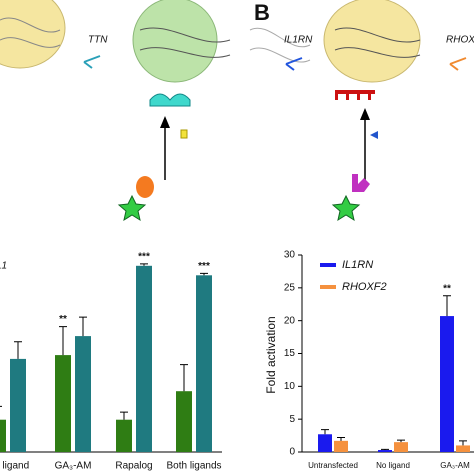 The width and height of the screenshot is (474, 474). Describe the element at coordinates (292, 452) in the screenshot. I see `y-tick-label: 0` at that location.